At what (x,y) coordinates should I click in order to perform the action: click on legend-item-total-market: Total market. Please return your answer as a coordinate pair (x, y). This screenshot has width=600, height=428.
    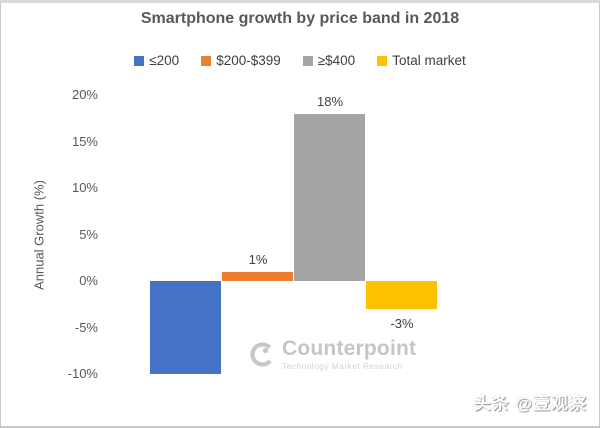
    Looking at the image, I should click on (421, 60).